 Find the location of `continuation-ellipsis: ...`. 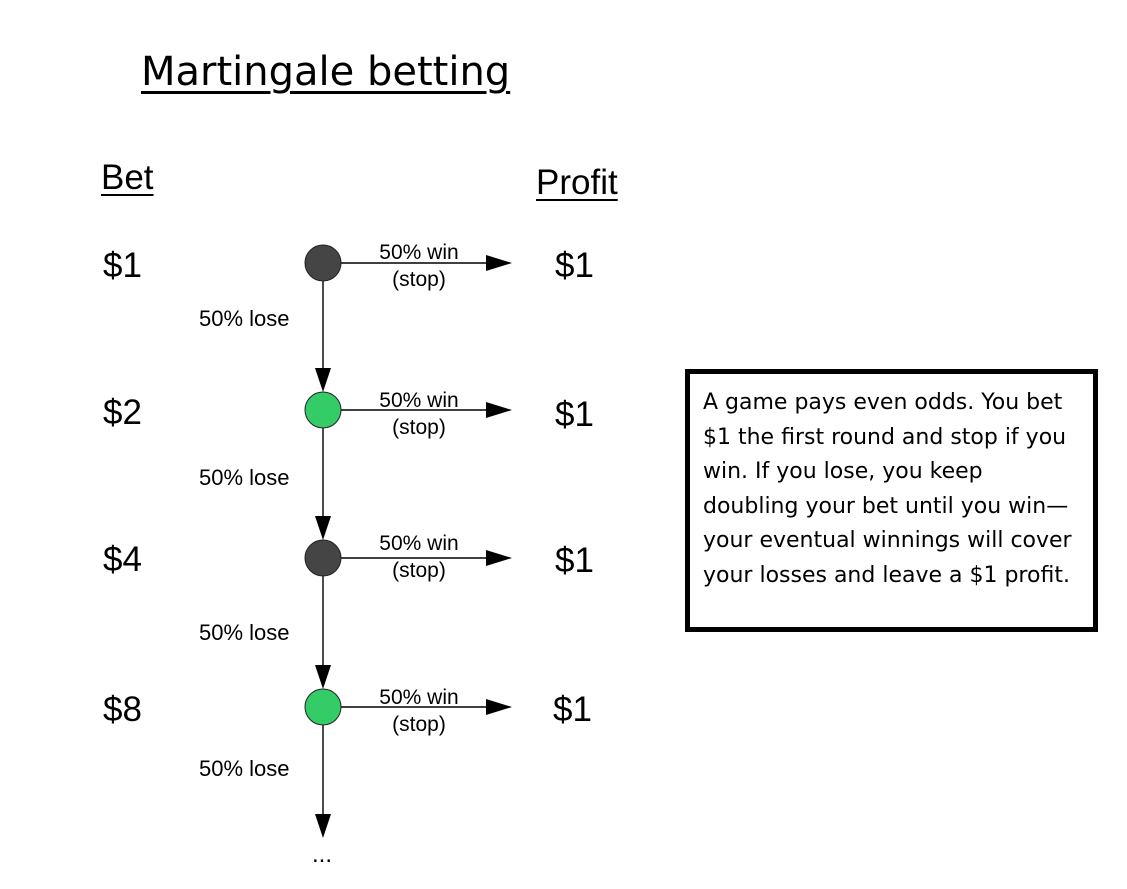

continuation-ellipsis: ... is located at coordinates (322, 854).